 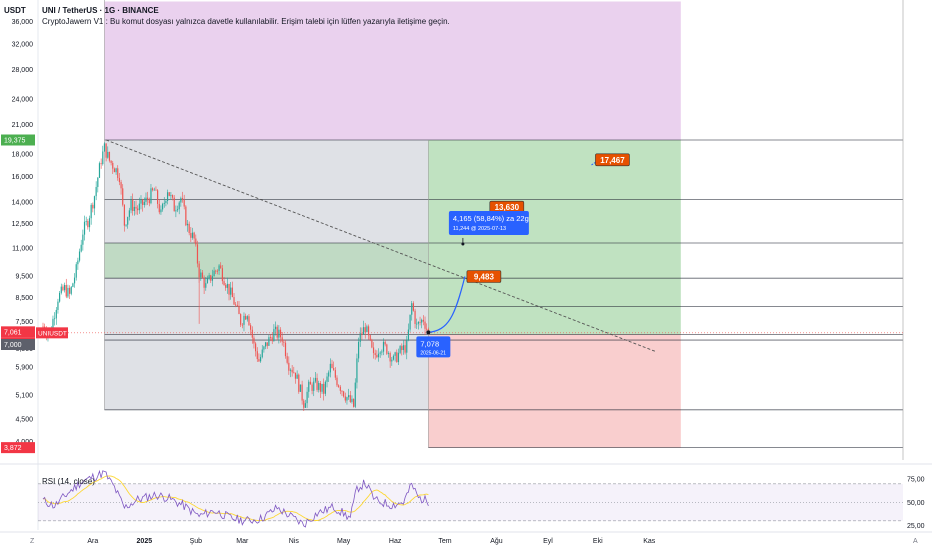 What do you see at coordinates (915, 541) in the screenshot?
I see `auto-scale-button: A` at bounding box center [915, 541].